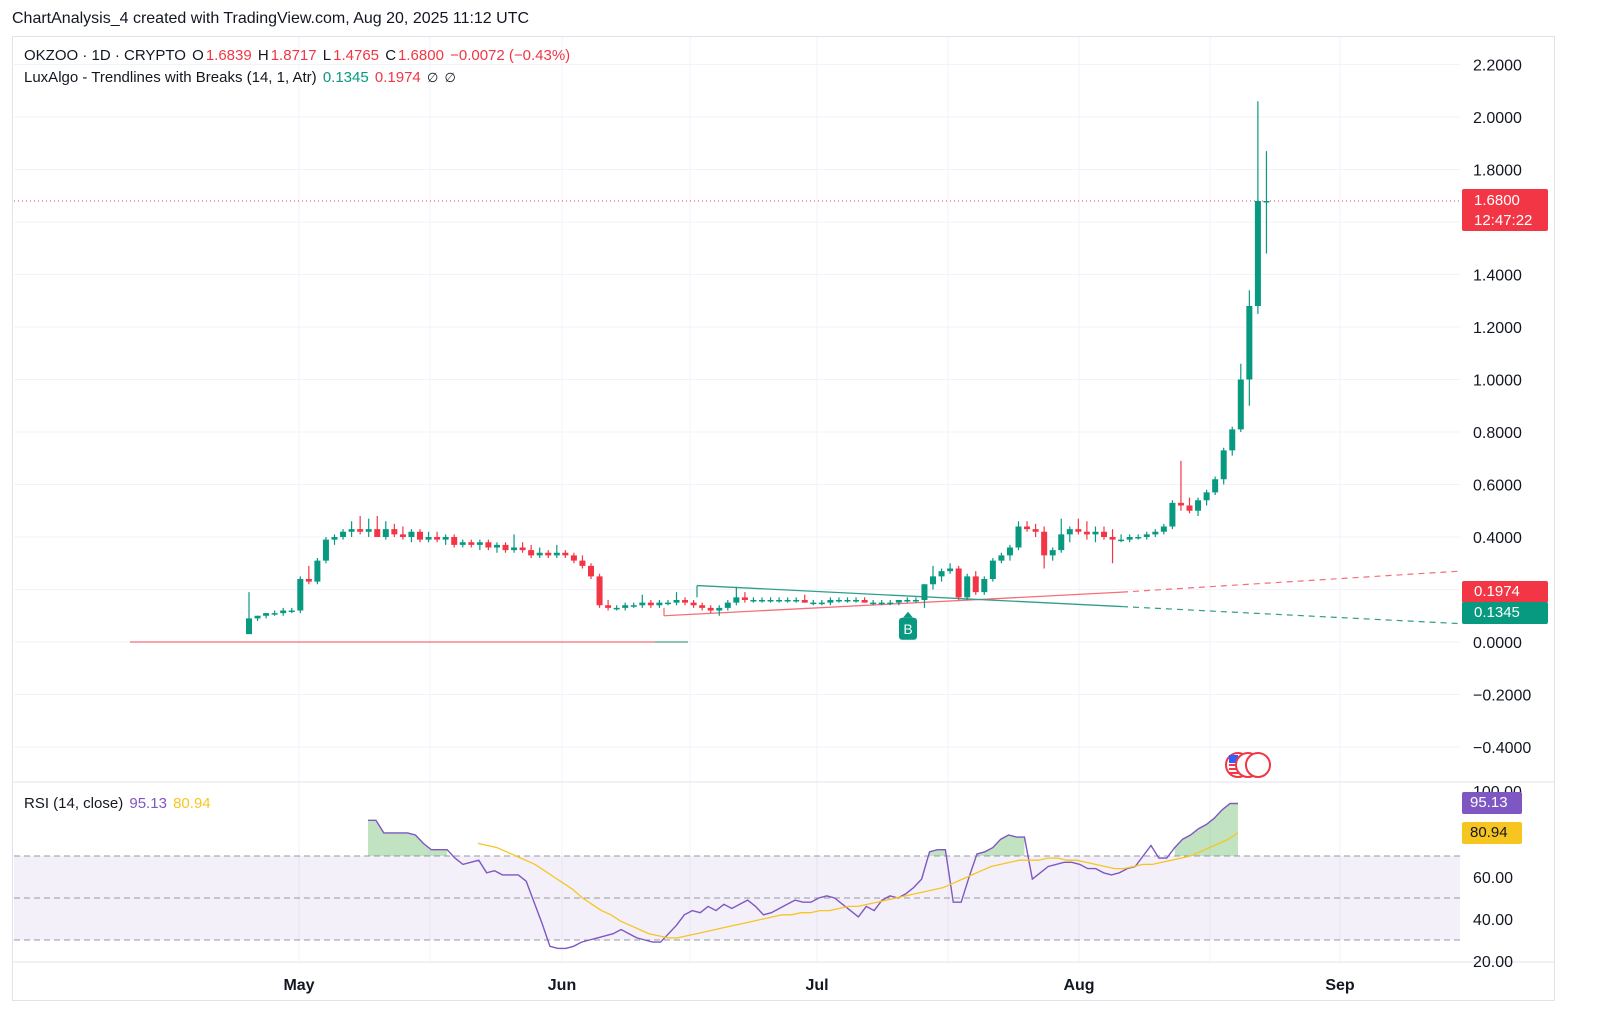 This screenshot has height=1032, width=1600. I want to click on close-label: C, so click(391, 55).